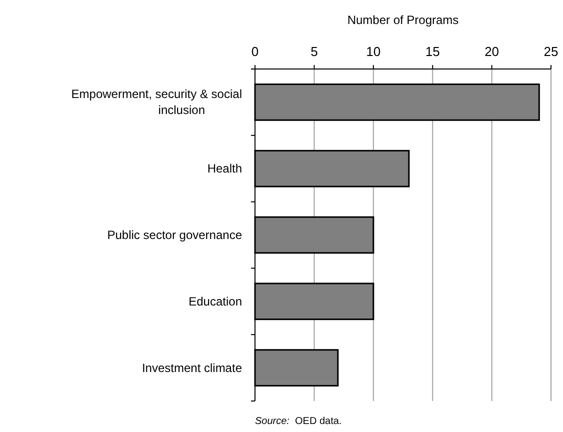  Describe the element at coordinates (224, 169) in the screenshot. I see `y-tick-label: Health` at that location.